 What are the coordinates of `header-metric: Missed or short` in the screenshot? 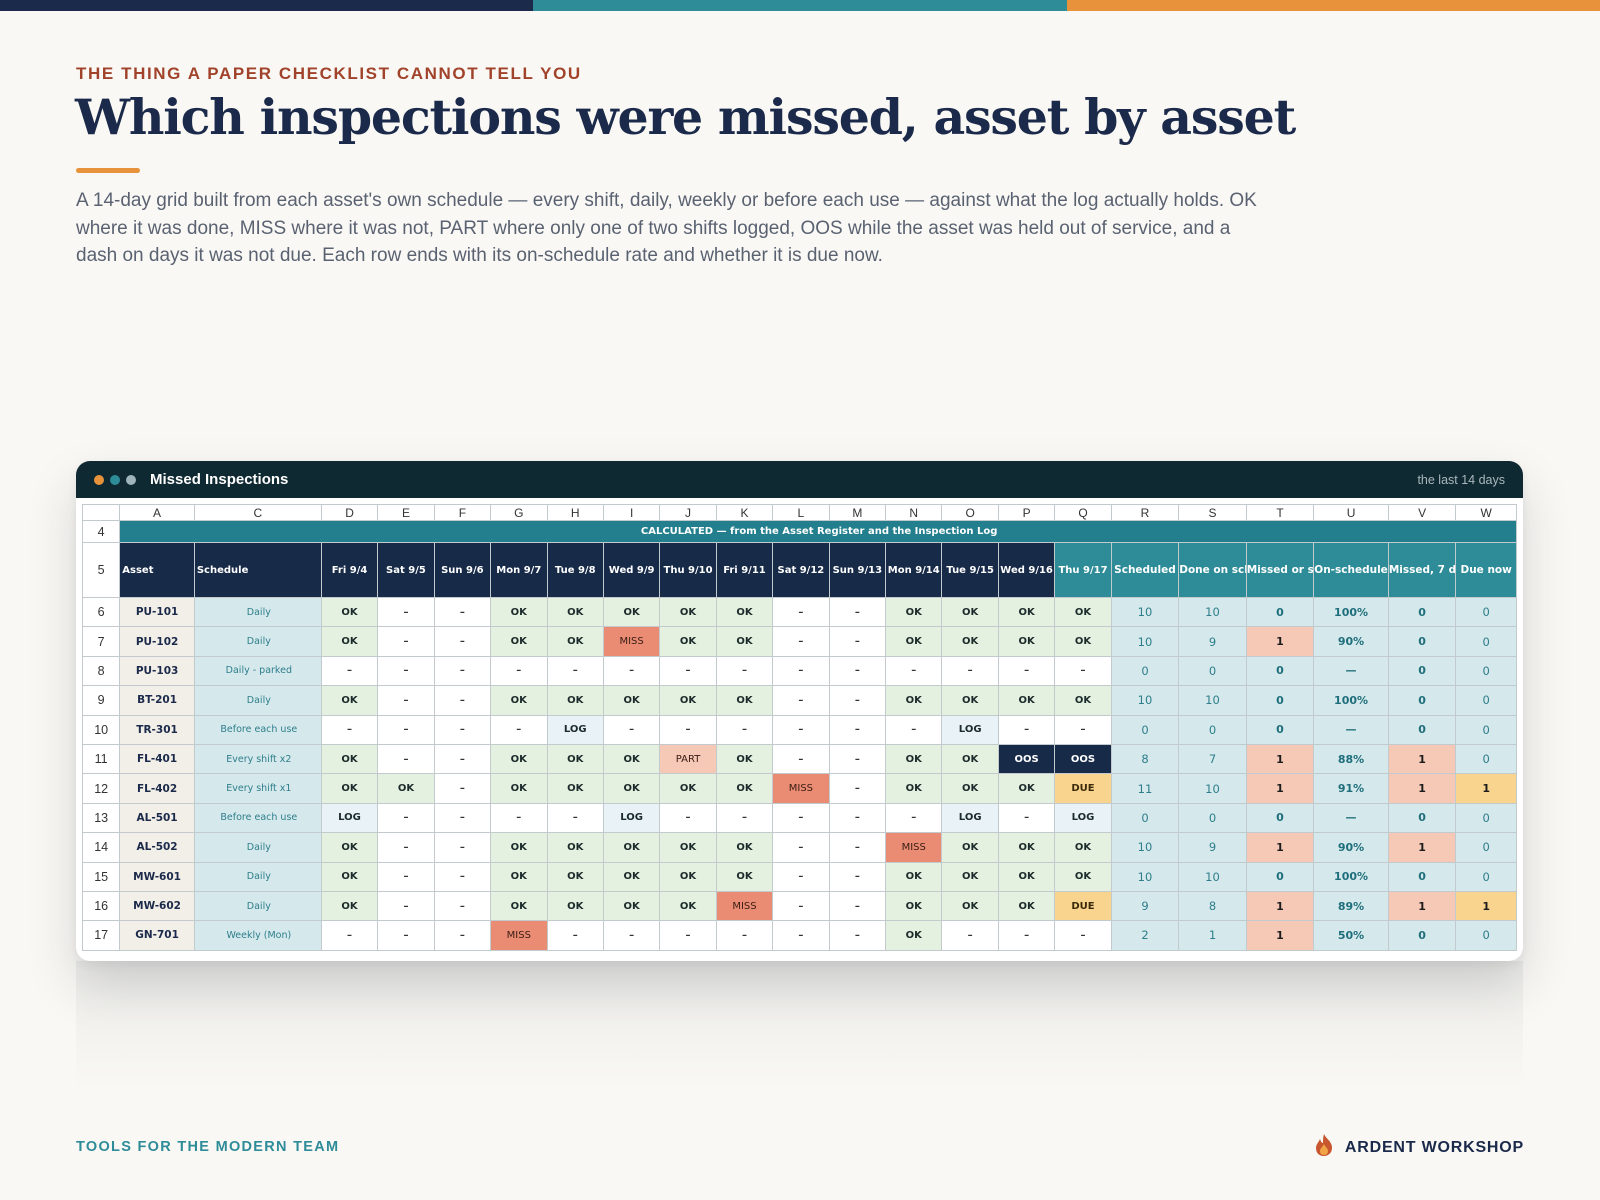 It's located at (1280, 570).